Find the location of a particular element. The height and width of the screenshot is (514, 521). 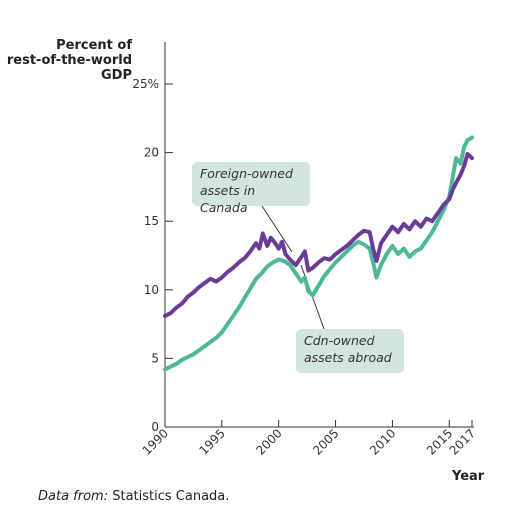

x-tick-label: 1995 is located at coordinates (211, 441).